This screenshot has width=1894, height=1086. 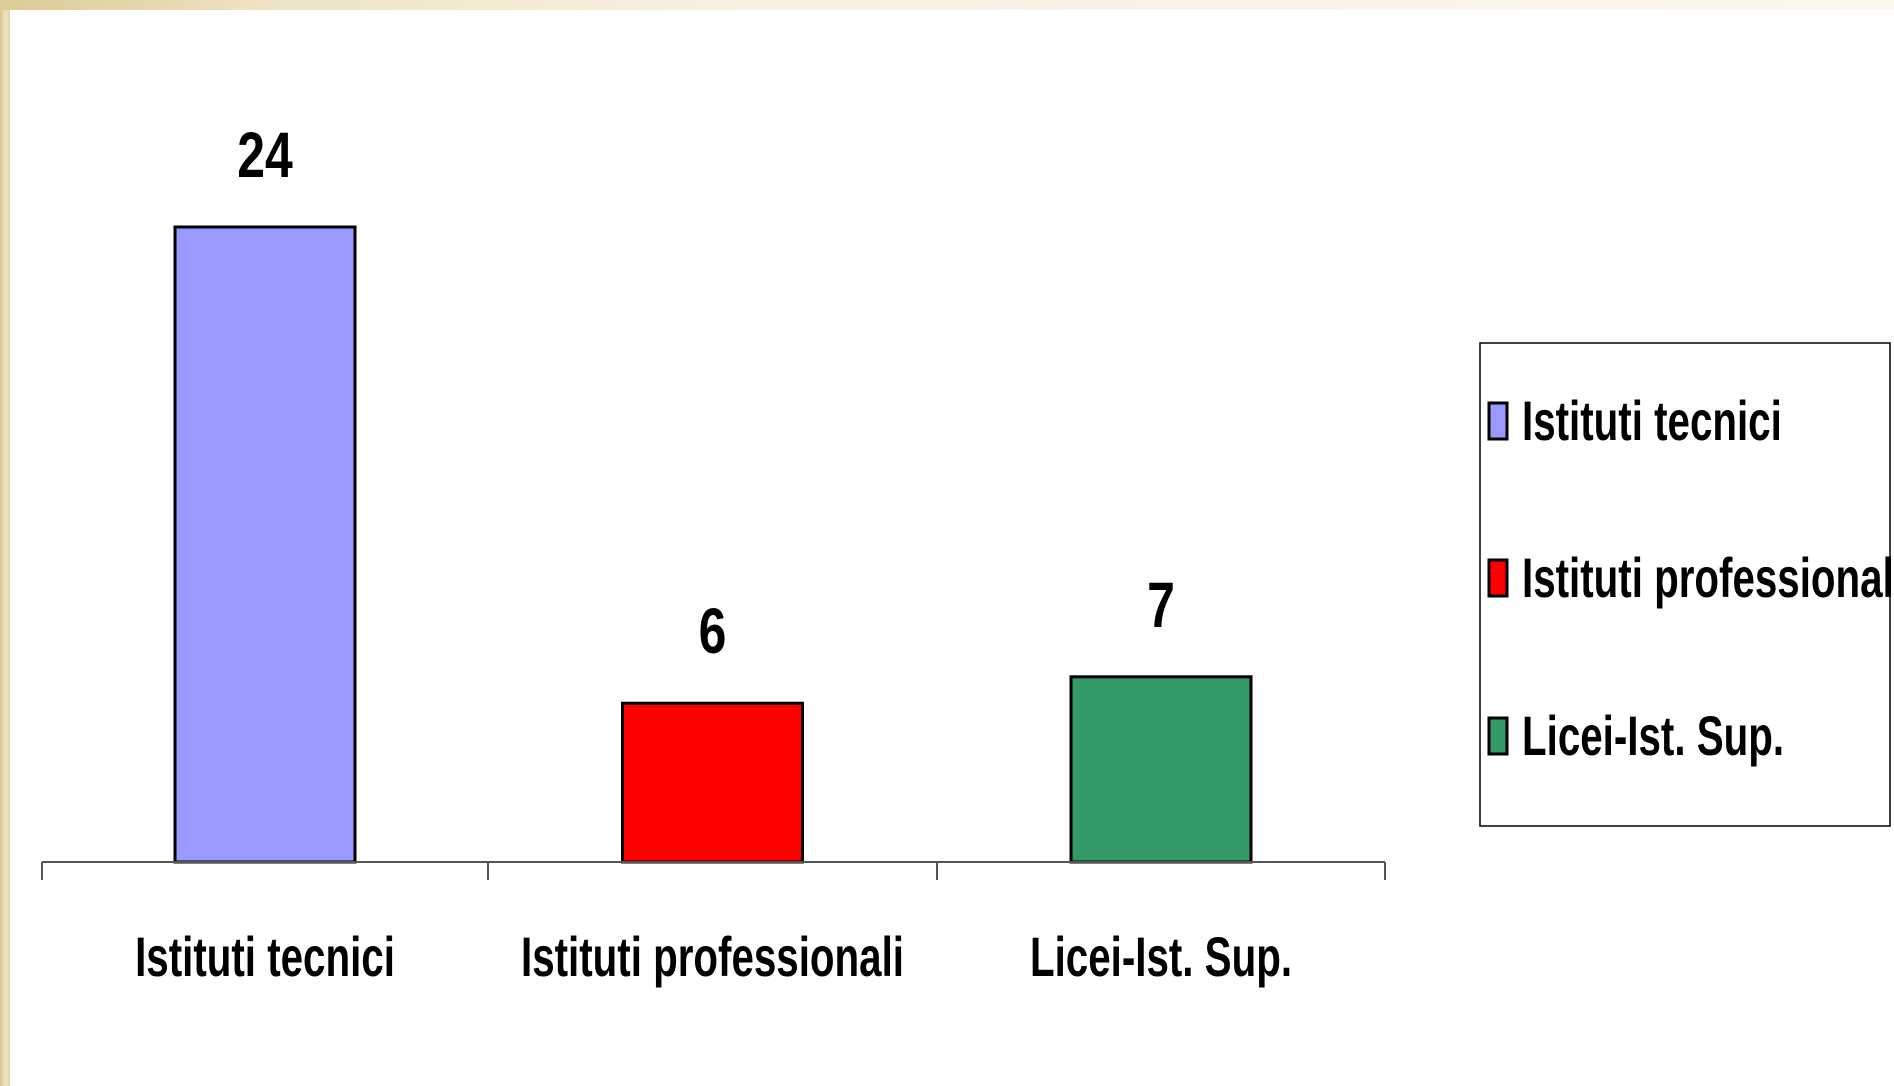 I want to click on x-axis, so click(x=713, y=870).